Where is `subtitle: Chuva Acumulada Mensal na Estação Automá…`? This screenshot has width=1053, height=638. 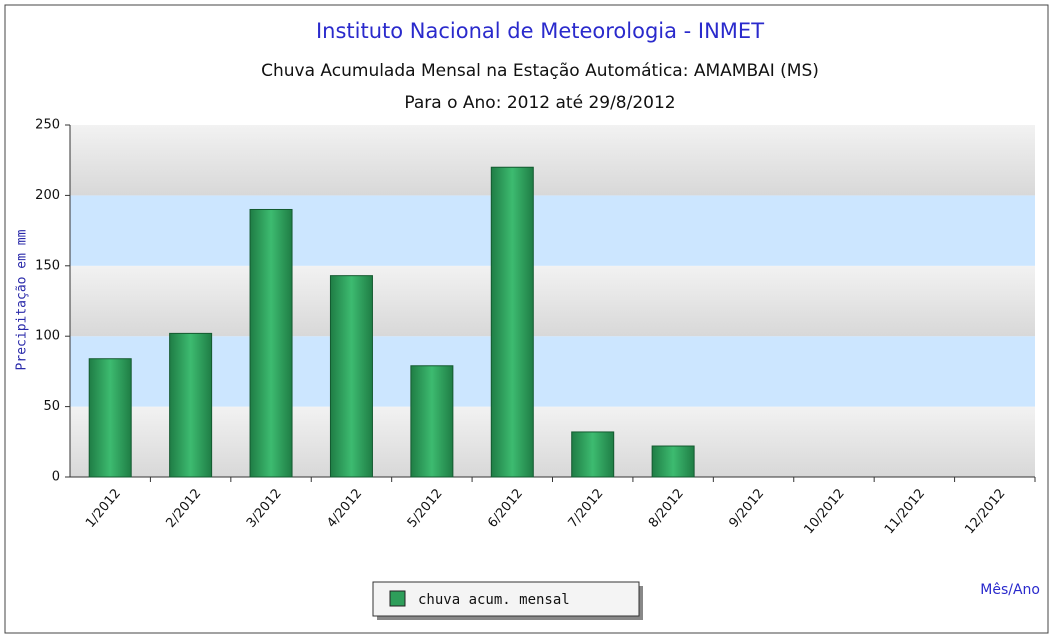 subtitle: Chuva Acumulada Mensal na Estação Automá… is located at coordinates (540, 71).